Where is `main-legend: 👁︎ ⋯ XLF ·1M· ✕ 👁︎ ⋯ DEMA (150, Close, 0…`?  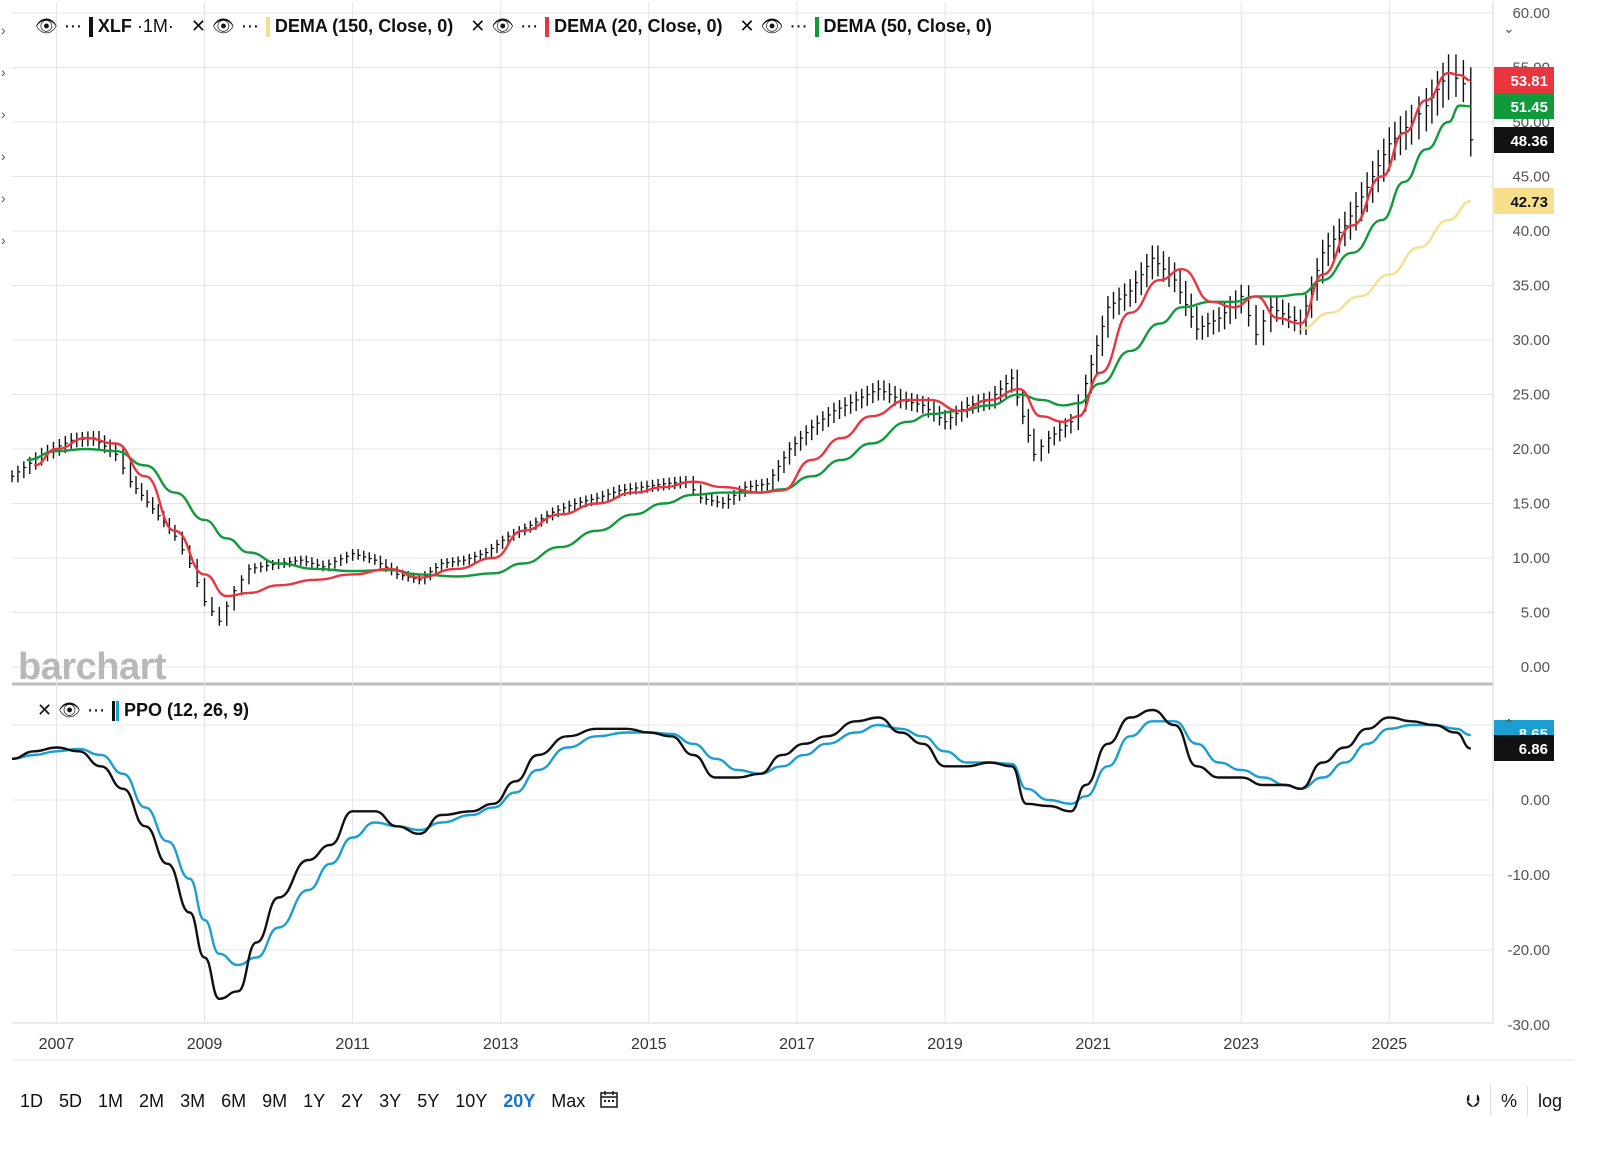 main-legend: 👁︎ ⋯ XLF ·1M· ✕ 👁︎ ⋯ DEMA (150, Close, 0… is located at coordinates (519, 26).